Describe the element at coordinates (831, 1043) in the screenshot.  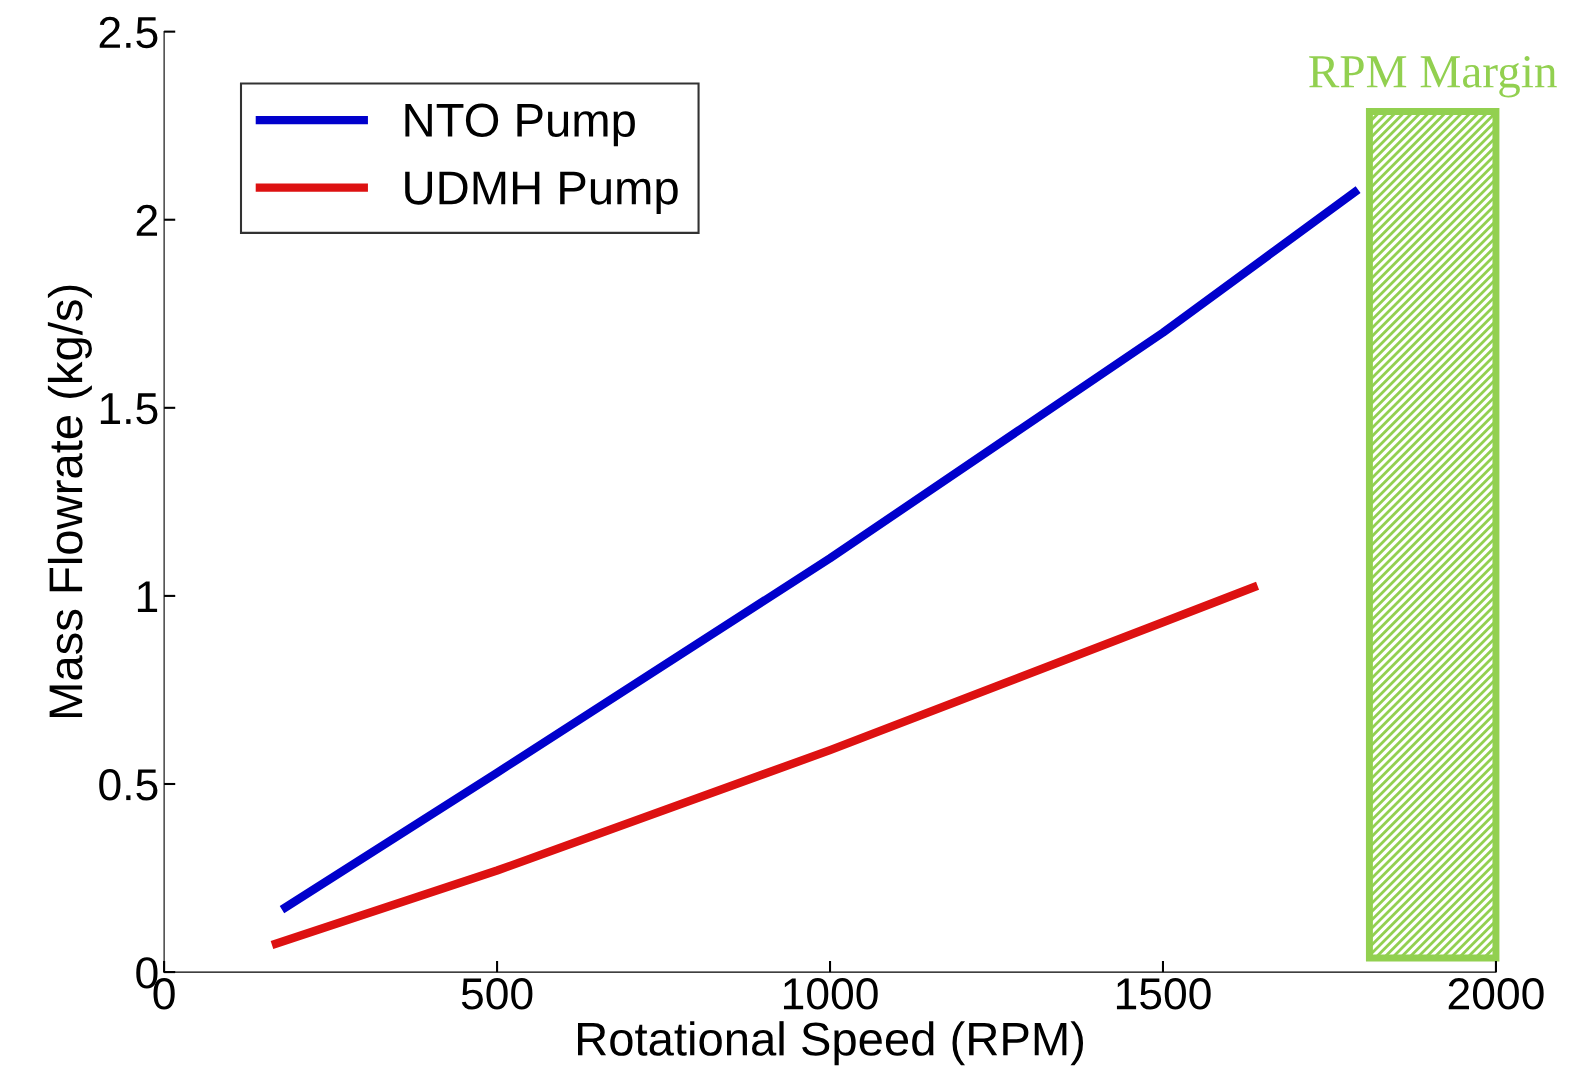
I see `x-axis-title: Rotational Speed (RPM)` at that location.